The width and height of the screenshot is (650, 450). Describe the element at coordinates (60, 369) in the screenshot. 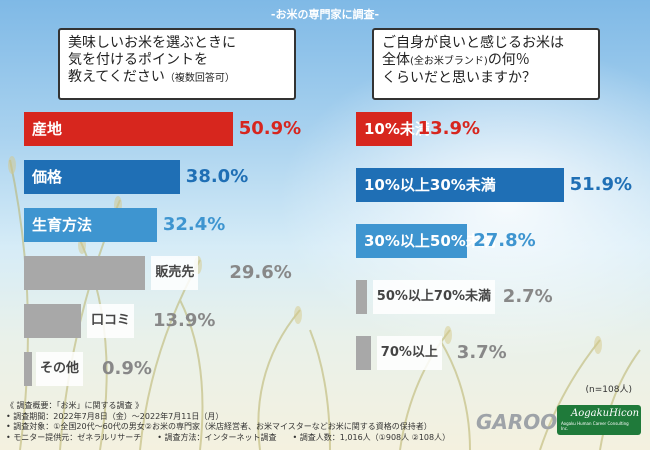

I see `bar-label: その他` at that location.